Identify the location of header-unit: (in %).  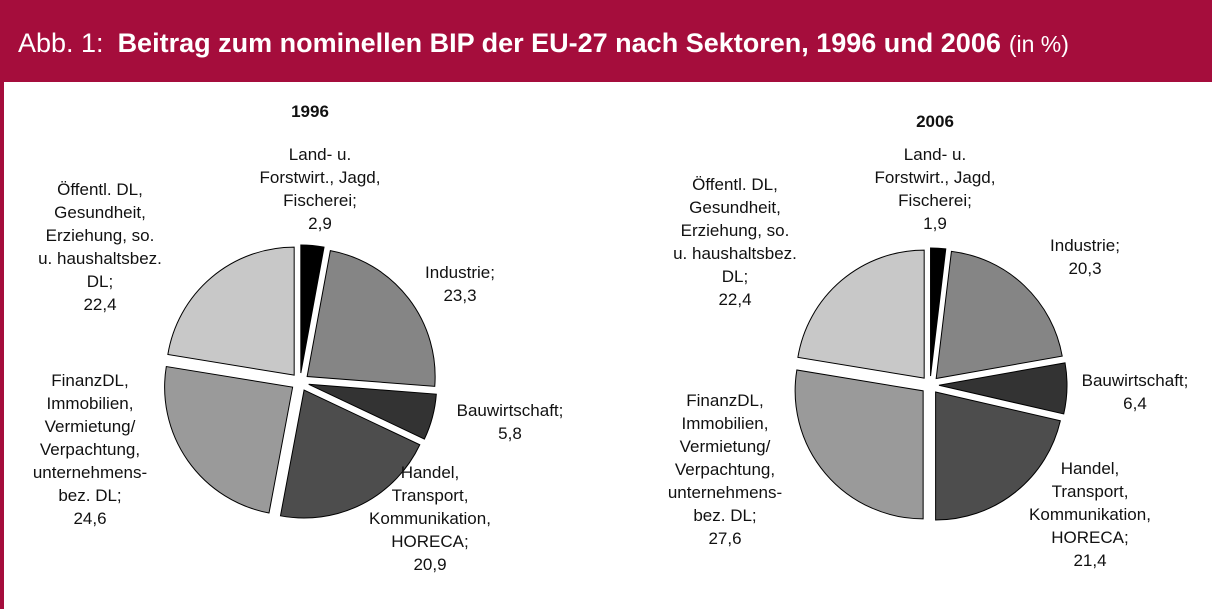
(1039, 44).